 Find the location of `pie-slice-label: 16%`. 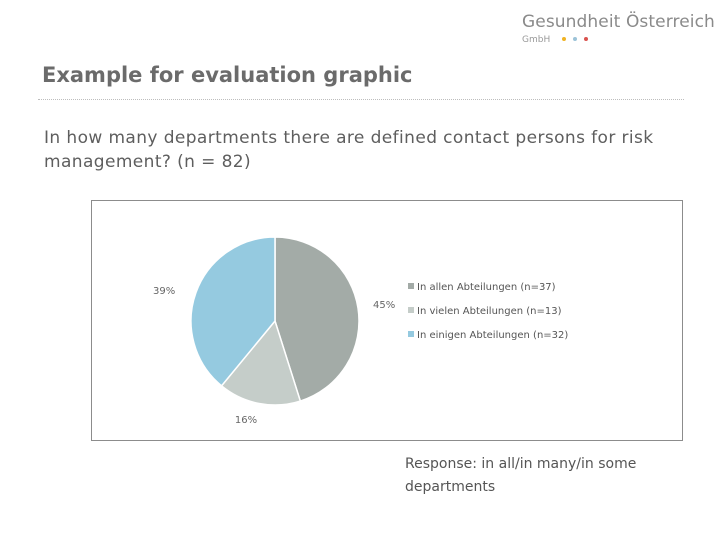

pie-slice-label: 16% is located at coordinates (246, 420).